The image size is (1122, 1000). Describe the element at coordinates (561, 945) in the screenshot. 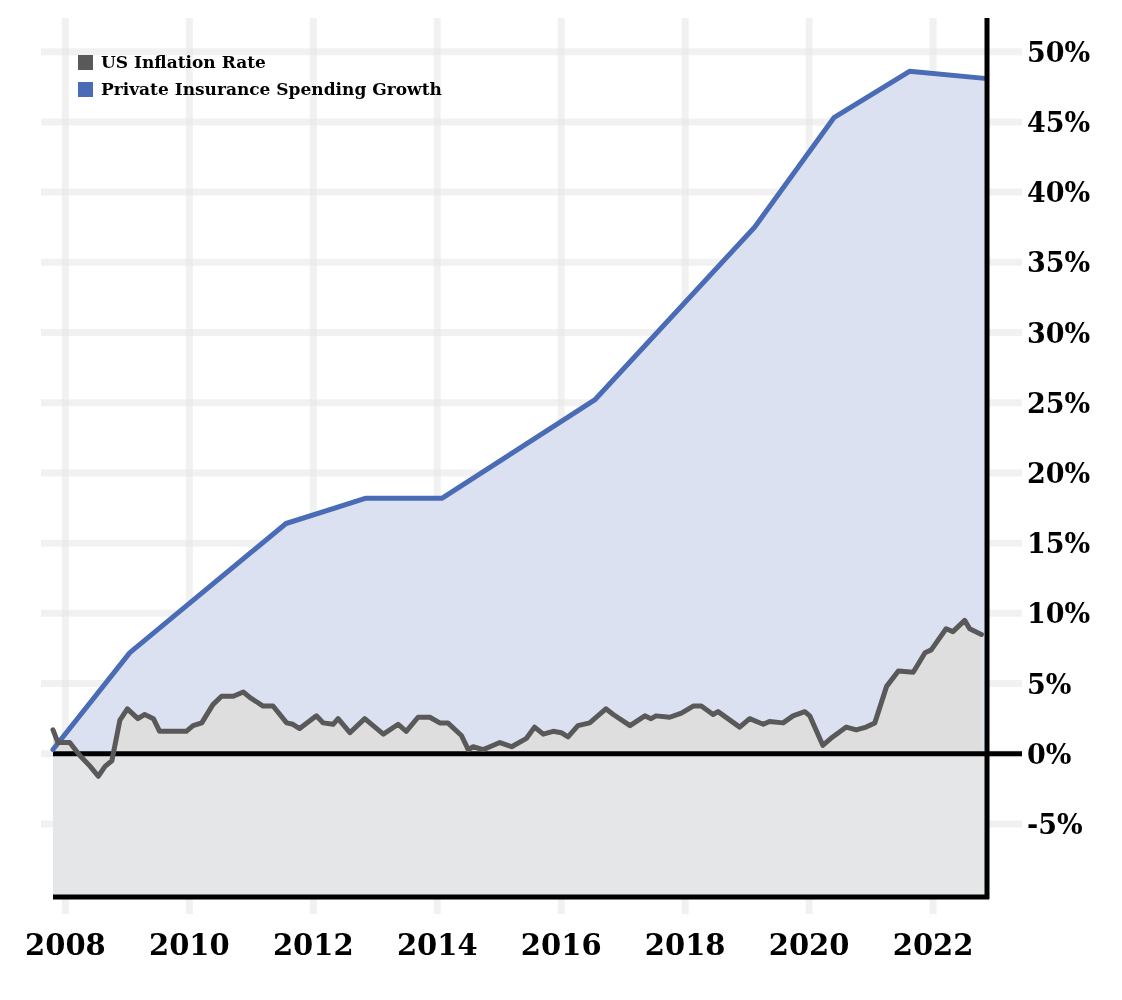

I see `x-tick-label: 2016` at that location.